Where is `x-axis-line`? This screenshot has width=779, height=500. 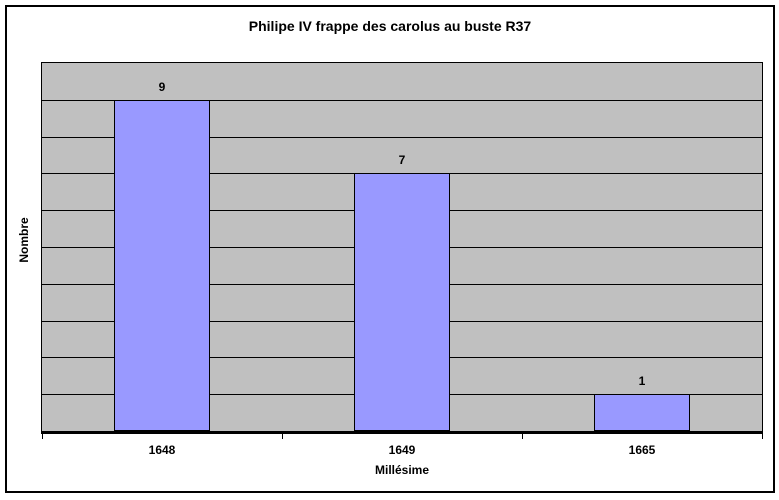 x-axis-line is located at coordinates (402, 433).